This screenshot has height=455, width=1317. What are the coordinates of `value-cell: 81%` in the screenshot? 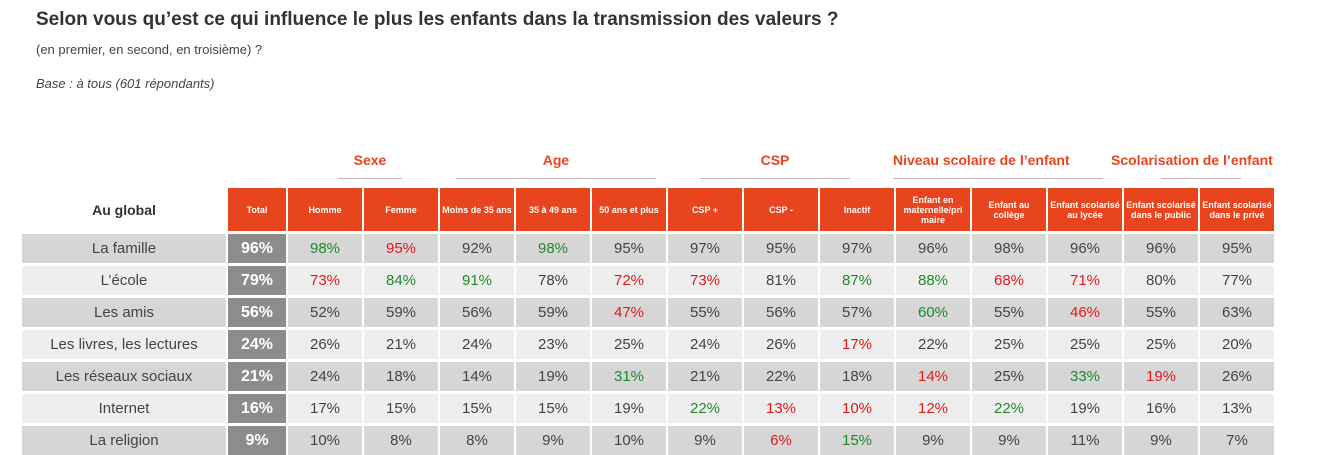 It's located at (781, 280).